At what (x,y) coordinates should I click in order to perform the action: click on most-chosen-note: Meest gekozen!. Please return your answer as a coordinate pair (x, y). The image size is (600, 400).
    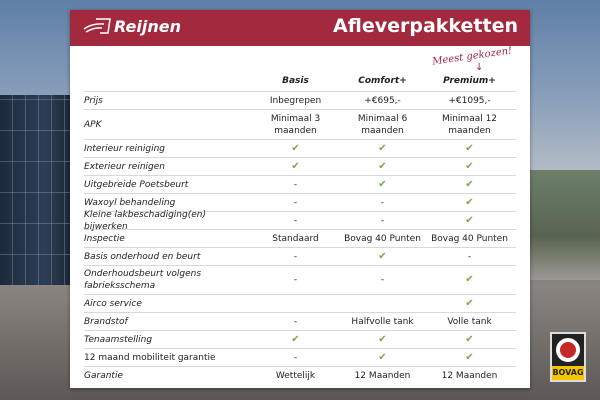
    Looking at the image, I should click on (472, 56).